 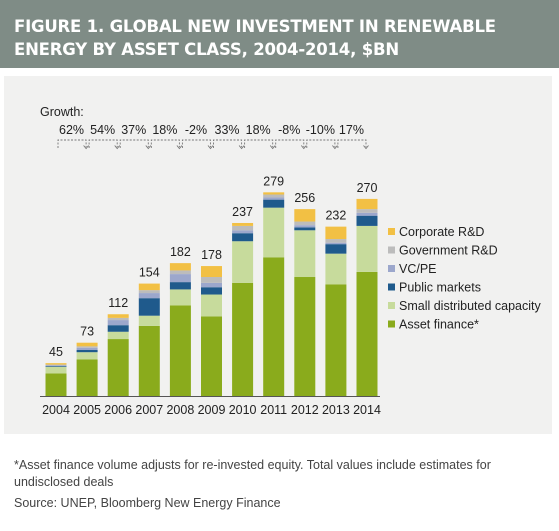 What do you see at coordinates (273, 410) in the screenshot?
I see `x-tick-label: 2011` at bounding box center [273, 410].